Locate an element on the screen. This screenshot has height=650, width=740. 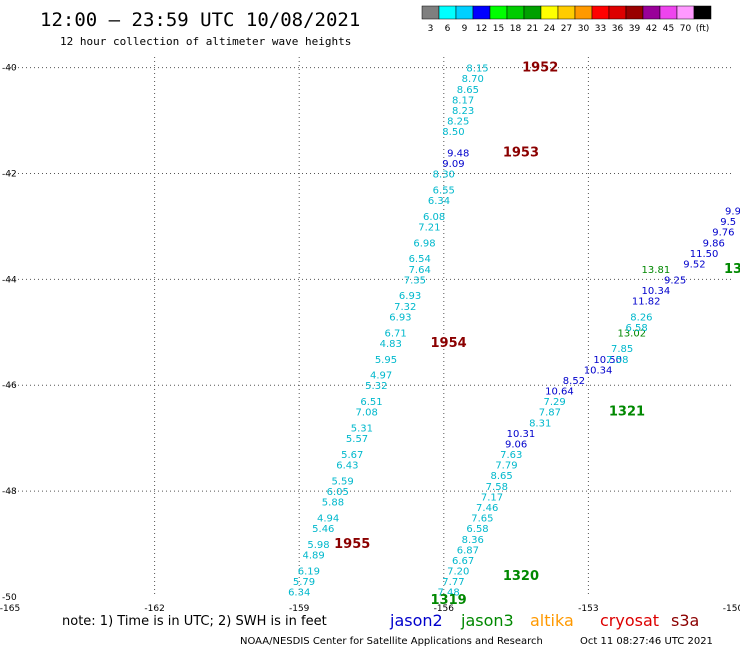
swh-value-jason2: 9.86 is located at coordinates (714, 243).